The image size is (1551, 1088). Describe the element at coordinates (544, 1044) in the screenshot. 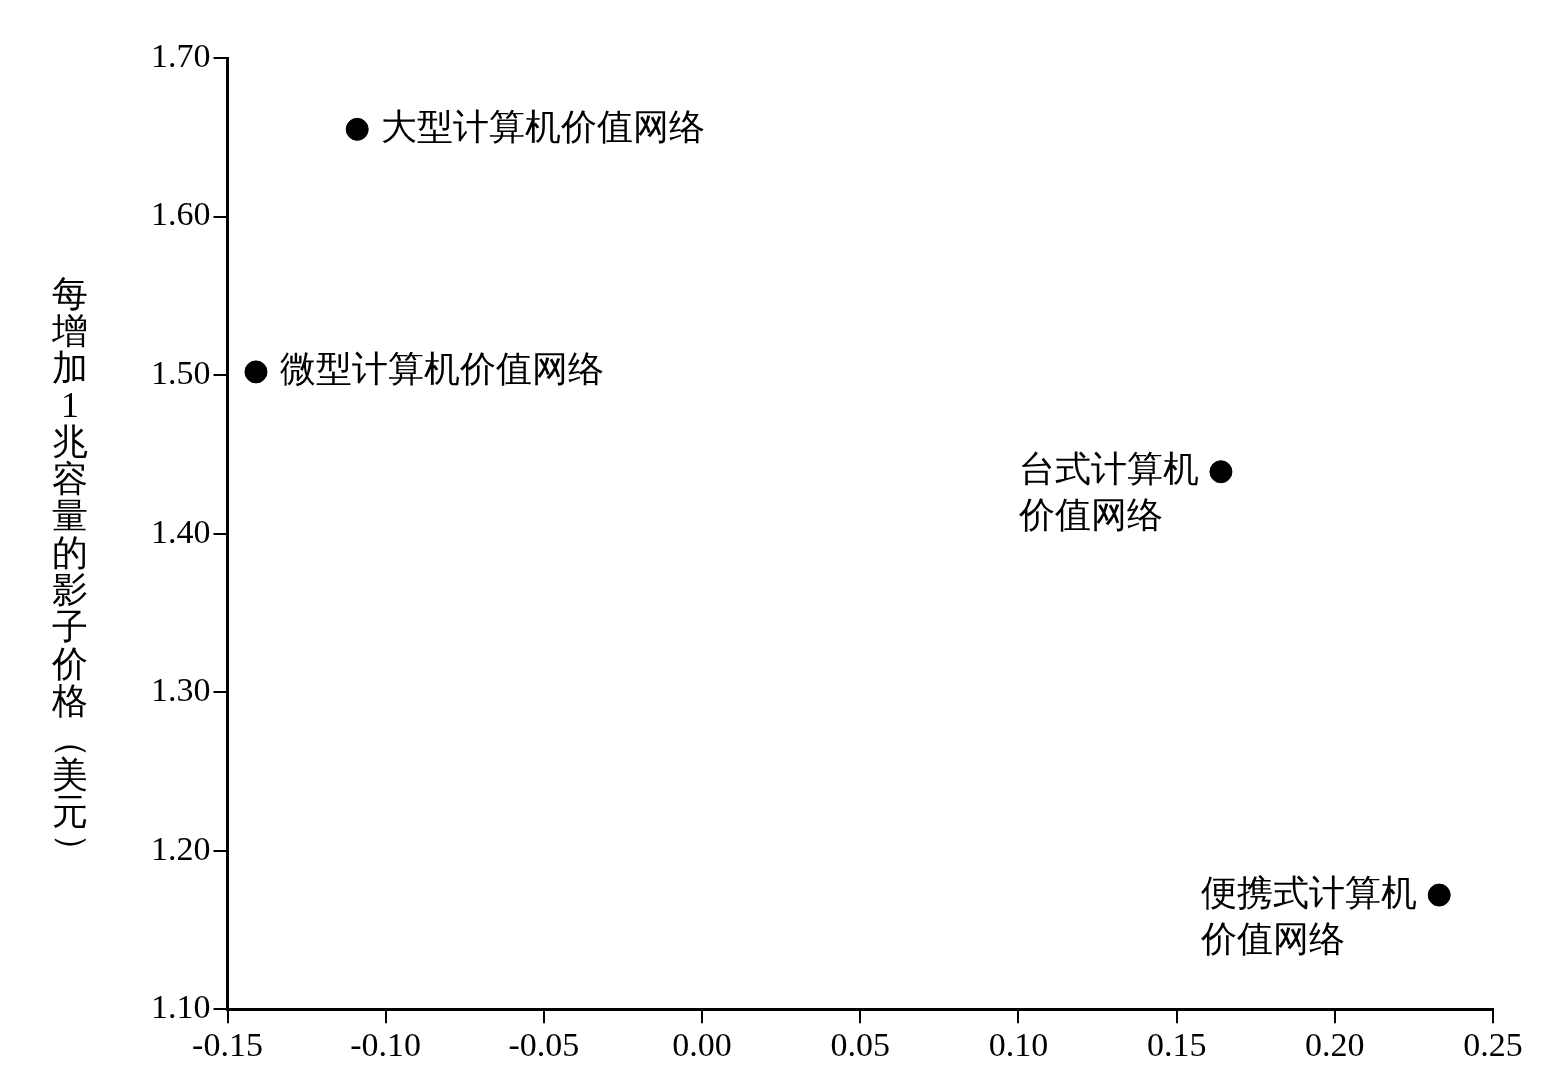

I see `x-tick-label: -0.05` at that location.